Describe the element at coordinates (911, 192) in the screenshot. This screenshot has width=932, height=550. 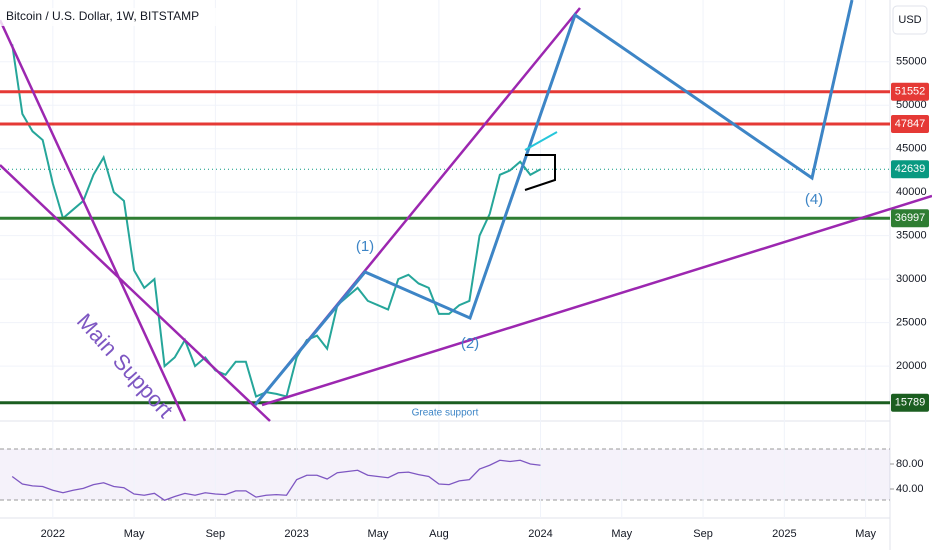
I see `y-tick-label: 40000` at that location.